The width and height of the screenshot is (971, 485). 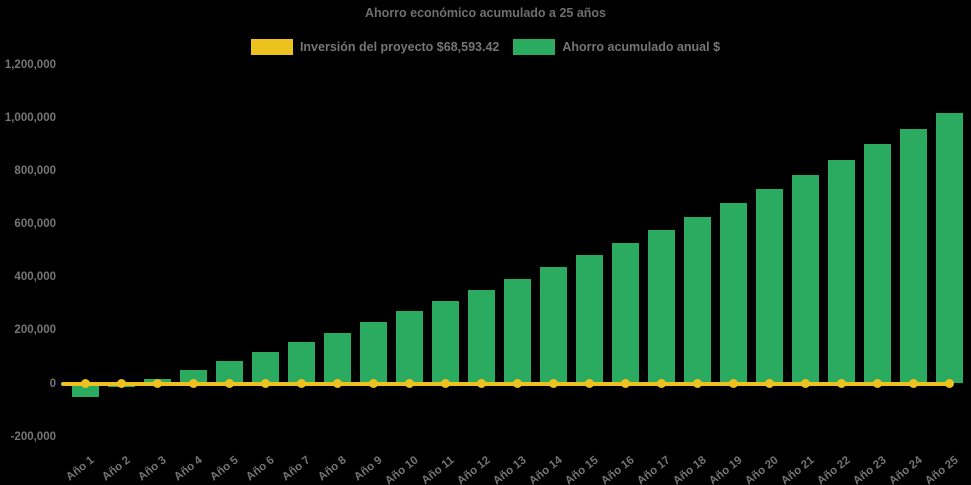 I want to click on x-axis-label-año-1: Año 1, so click(x=80, y=469).